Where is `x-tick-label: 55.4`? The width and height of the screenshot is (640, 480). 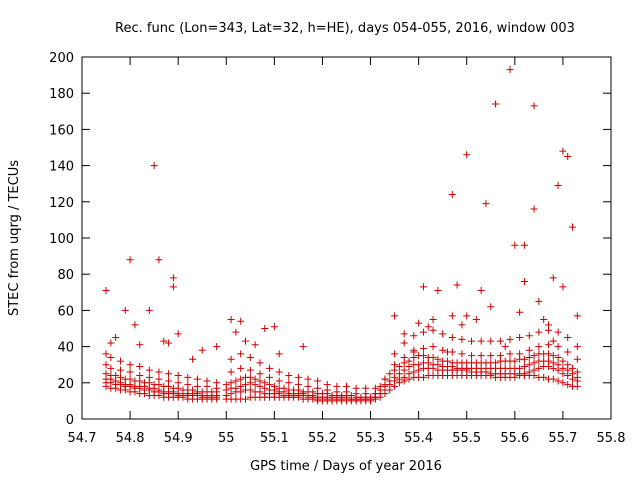 x-tick-label: 55.4 is located at coordinates (418, 438).